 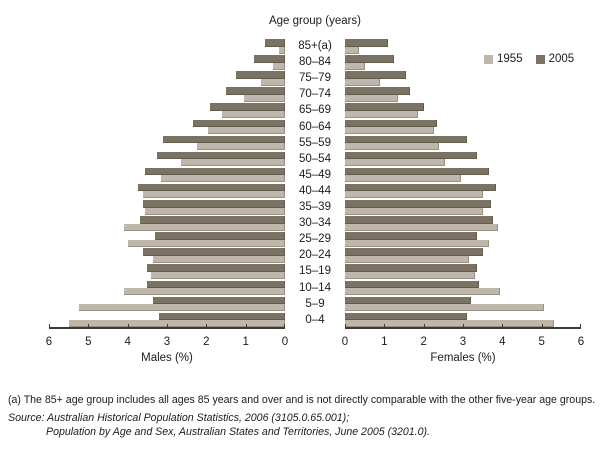 I want to click on bar-1955-right-60–64, so click(x=389, y=130).